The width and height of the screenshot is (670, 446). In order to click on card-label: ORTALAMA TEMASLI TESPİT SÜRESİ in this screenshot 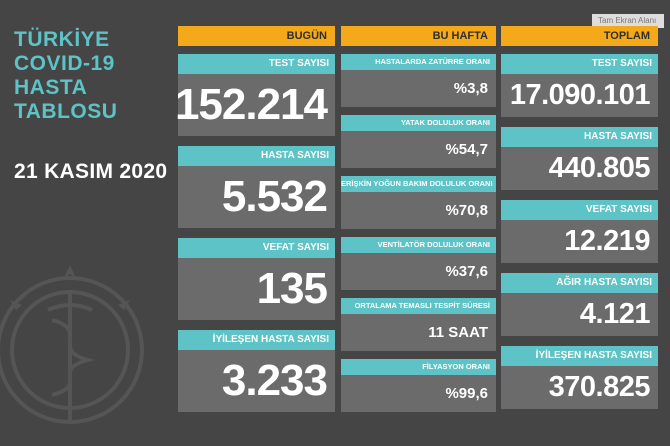, I will do `click(418, 306)`.